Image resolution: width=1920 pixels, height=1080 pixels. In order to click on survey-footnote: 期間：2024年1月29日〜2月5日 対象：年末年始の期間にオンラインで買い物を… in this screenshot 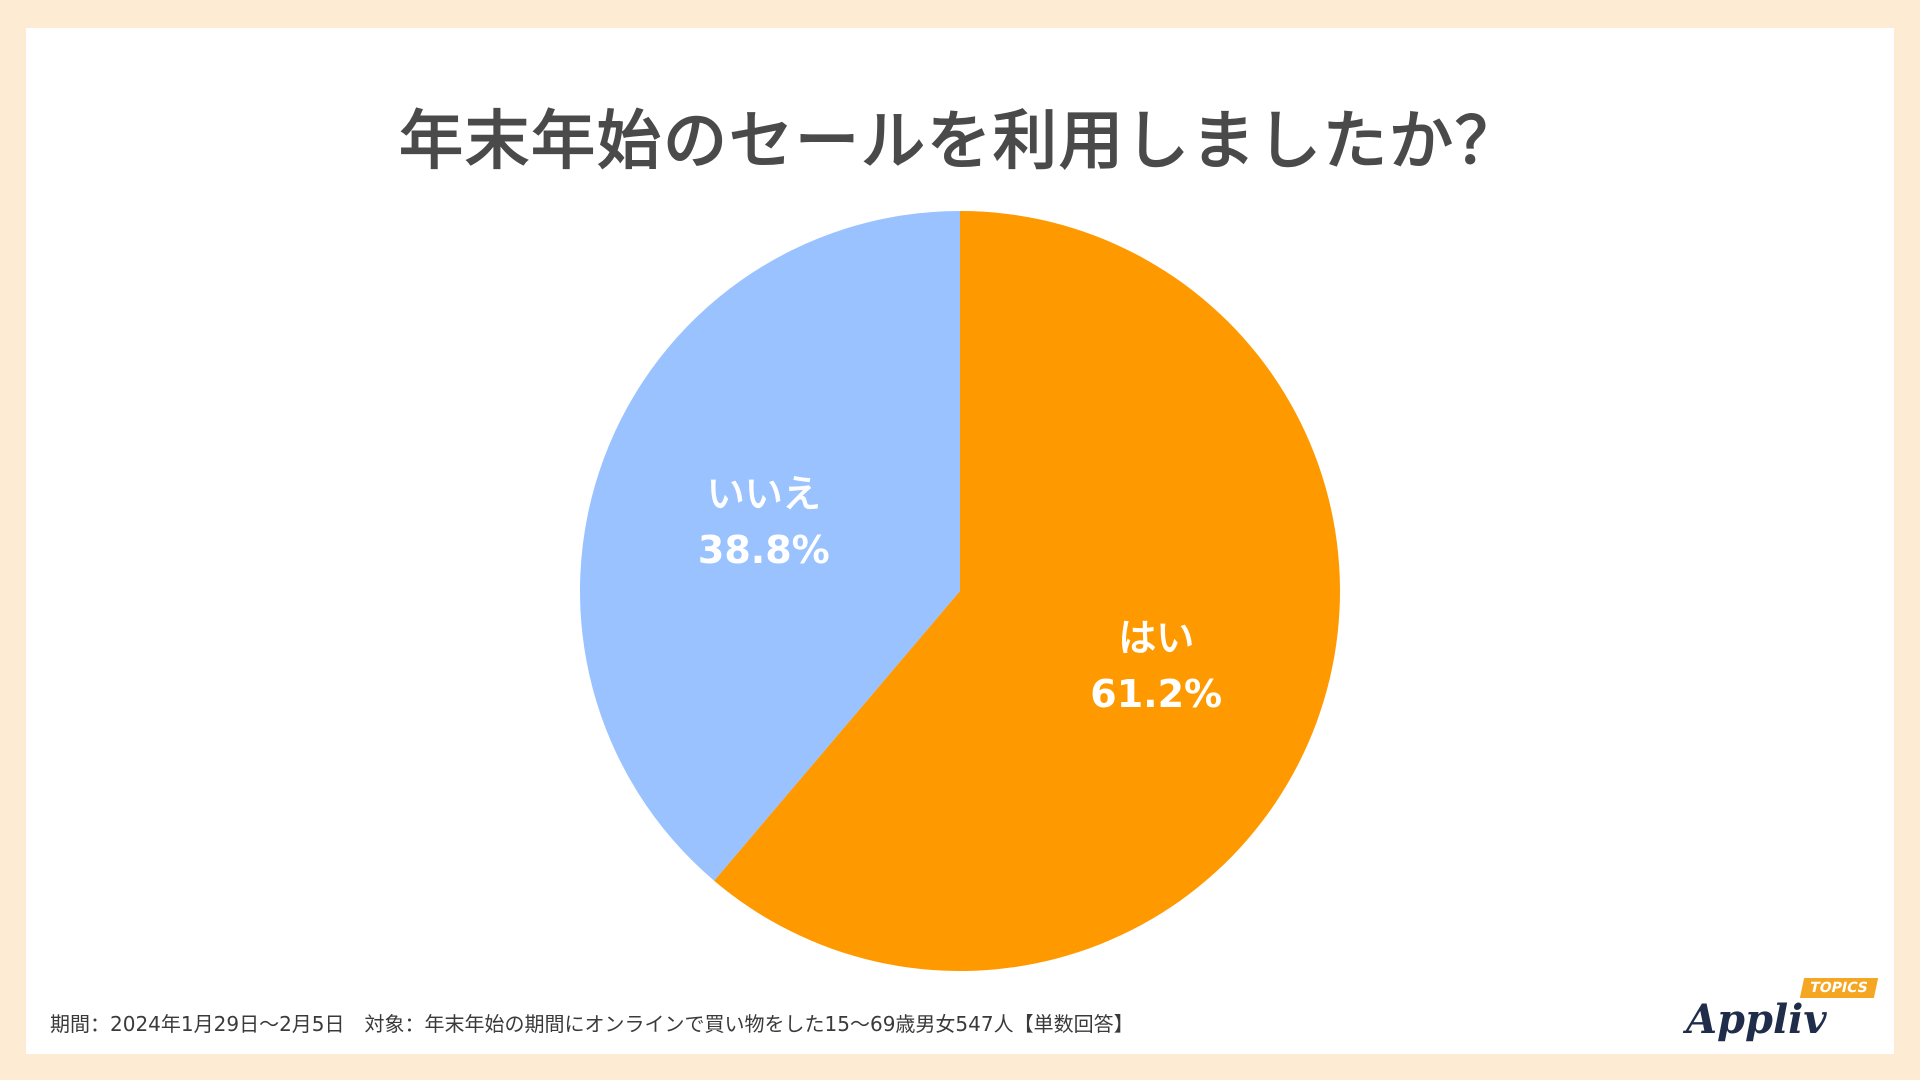, I will do `click(592, 1024)`.